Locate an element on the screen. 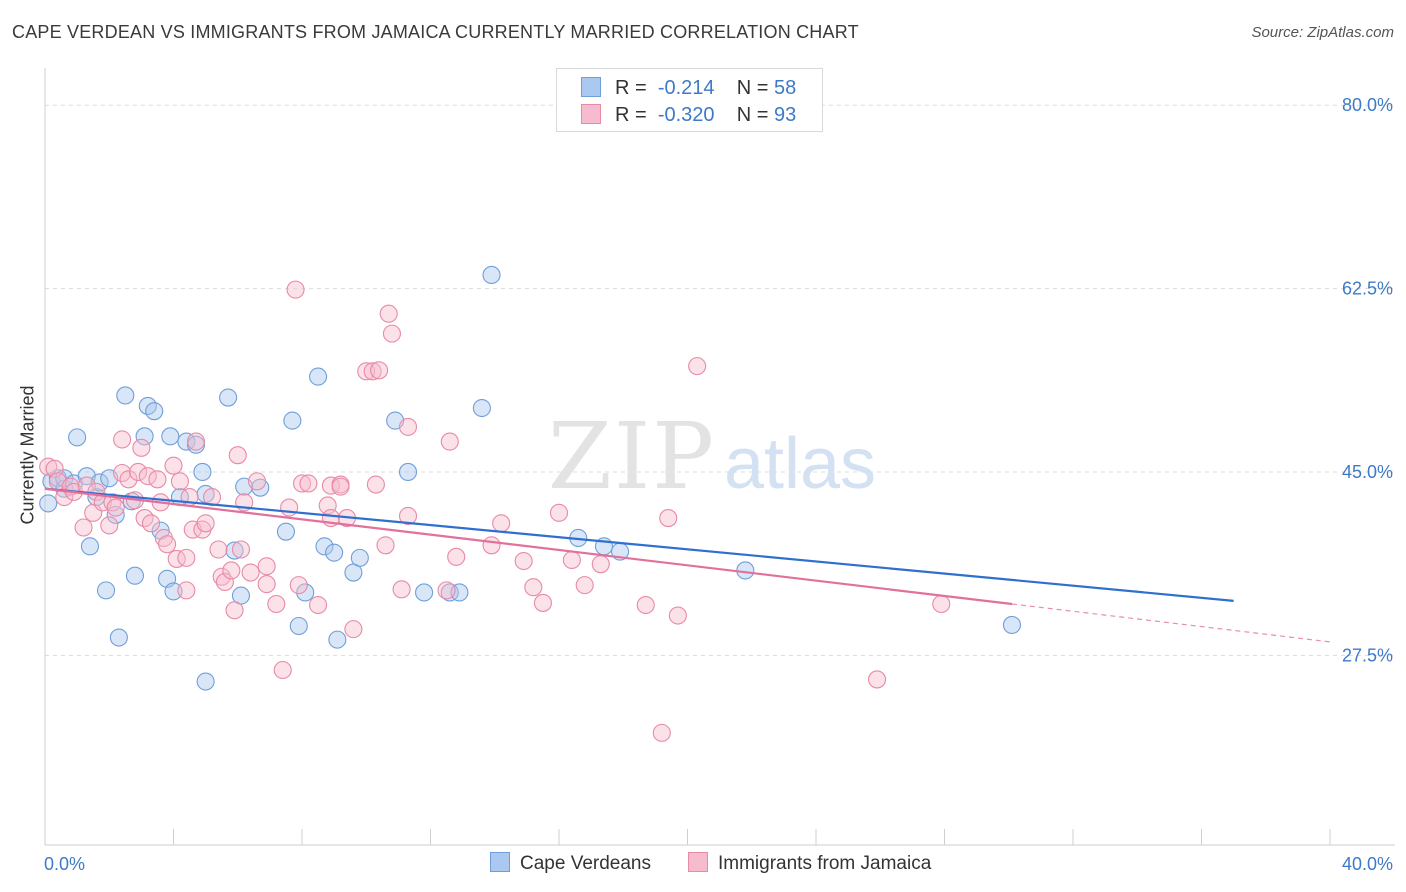 The height and width of the screenshot is (892, 1406). y-tick-label: 45.0% is located at coordinates (1367, 472).